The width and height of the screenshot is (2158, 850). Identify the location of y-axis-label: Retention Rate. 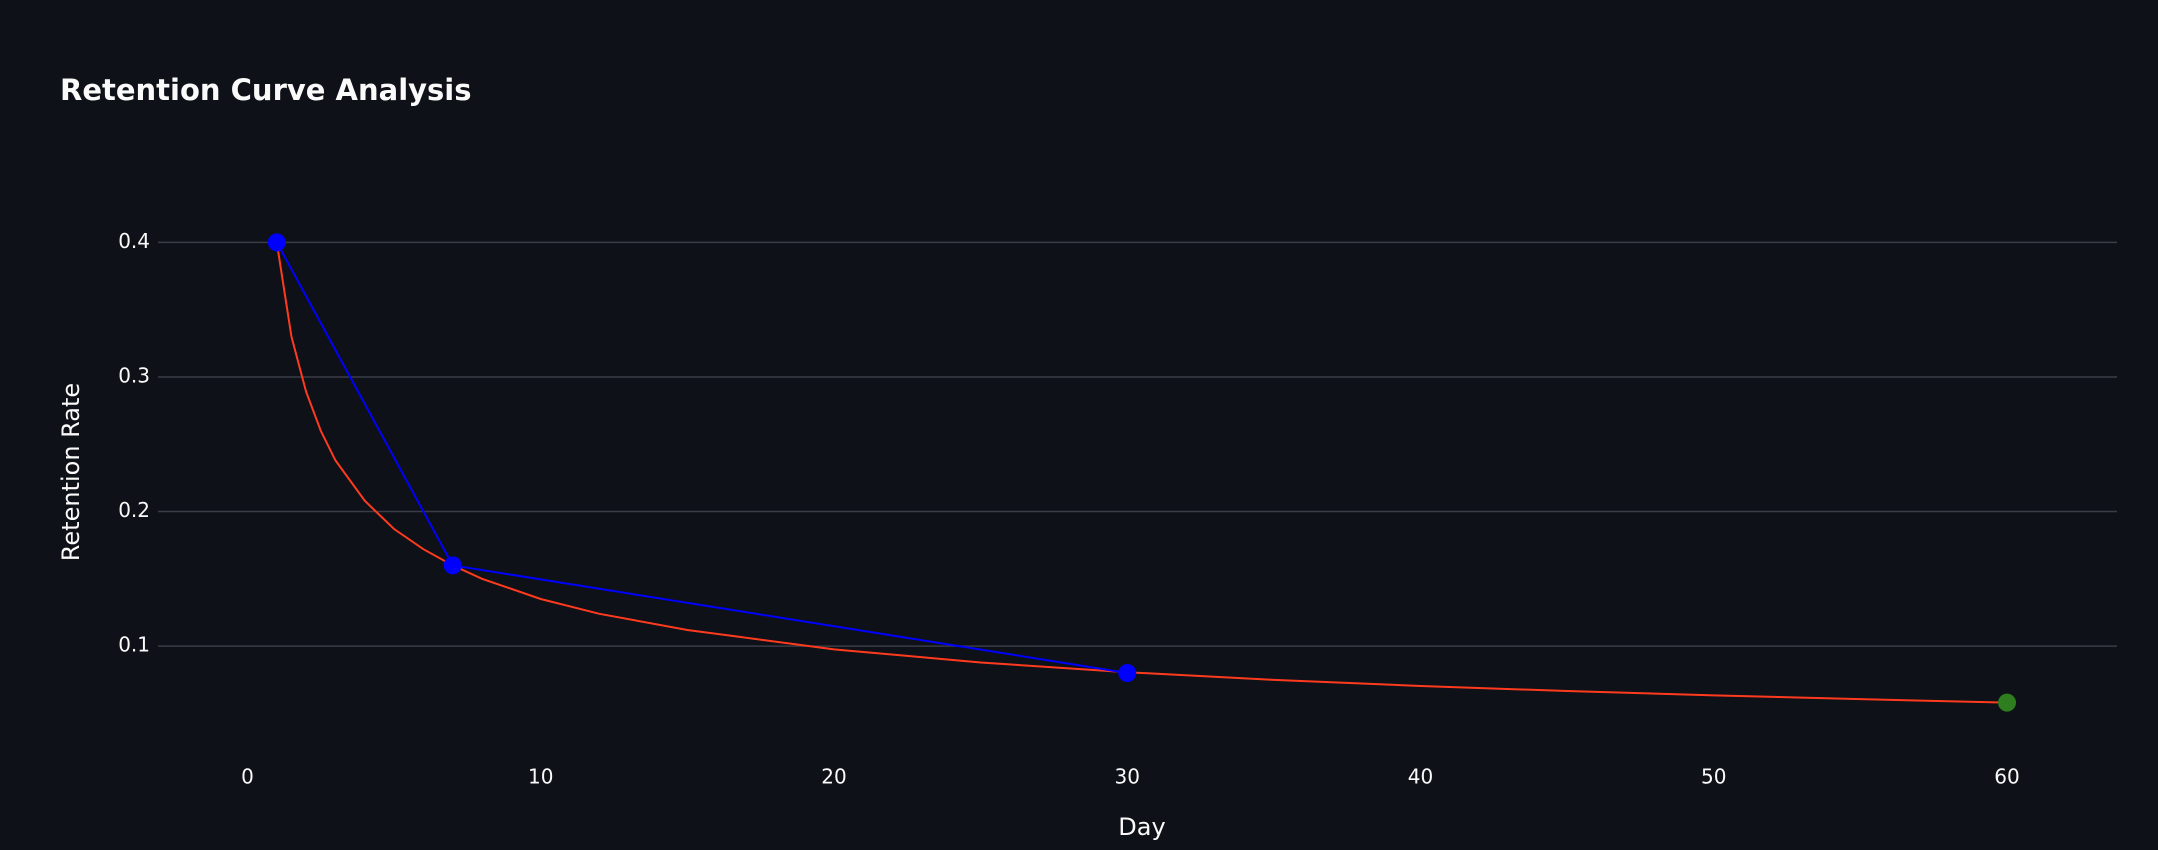
(71, 472).